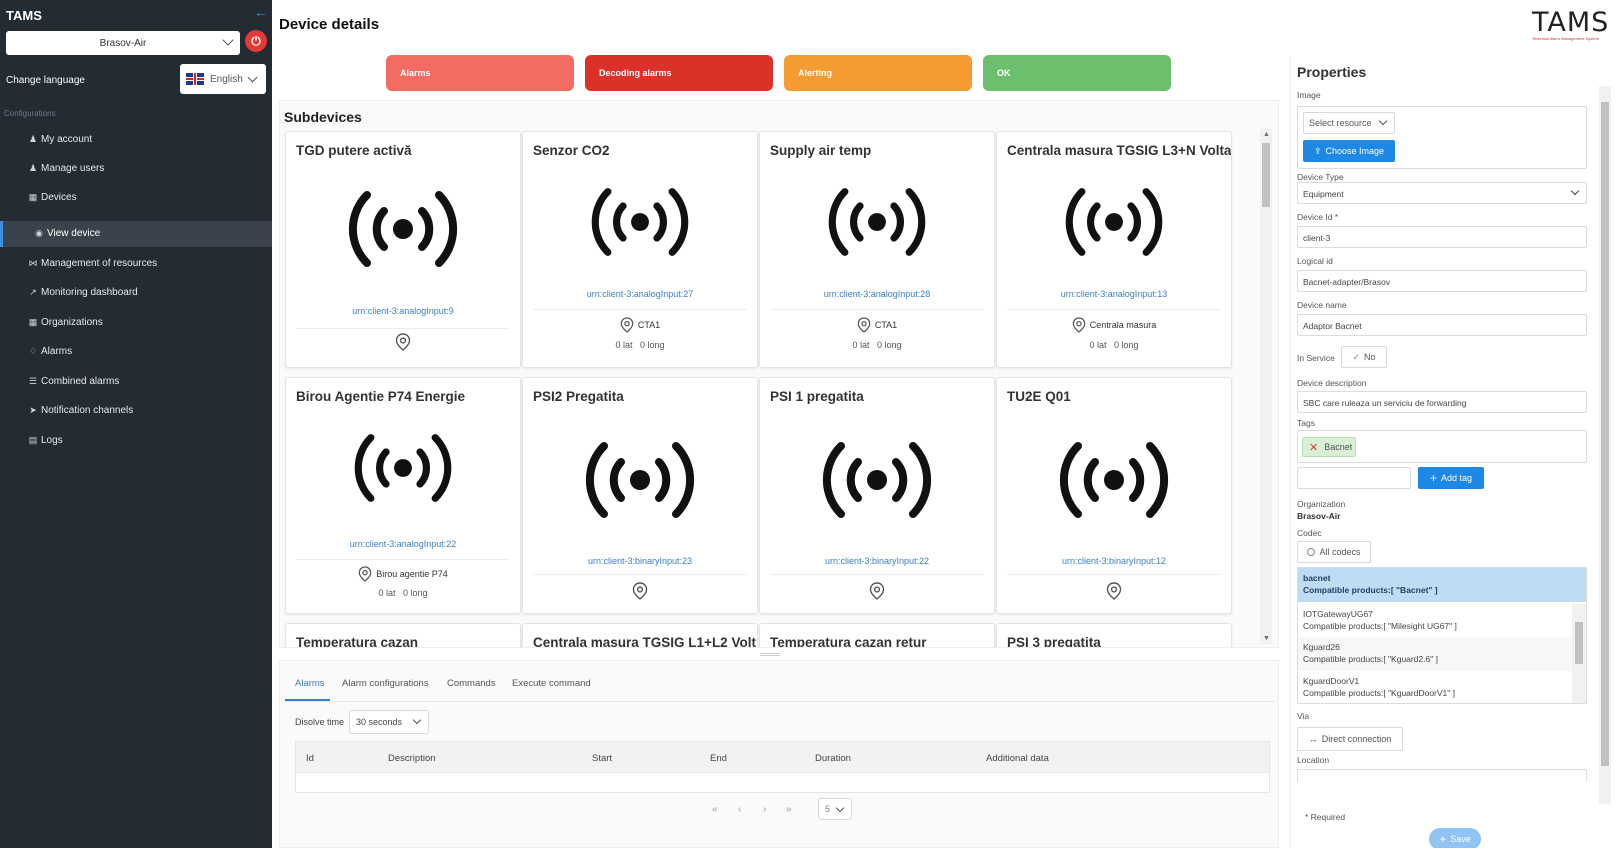 The height and width of the screenshot is (848, 1622). I want to click on sidebar-item-alarms: ♢ Alarms, so click(50, 351).